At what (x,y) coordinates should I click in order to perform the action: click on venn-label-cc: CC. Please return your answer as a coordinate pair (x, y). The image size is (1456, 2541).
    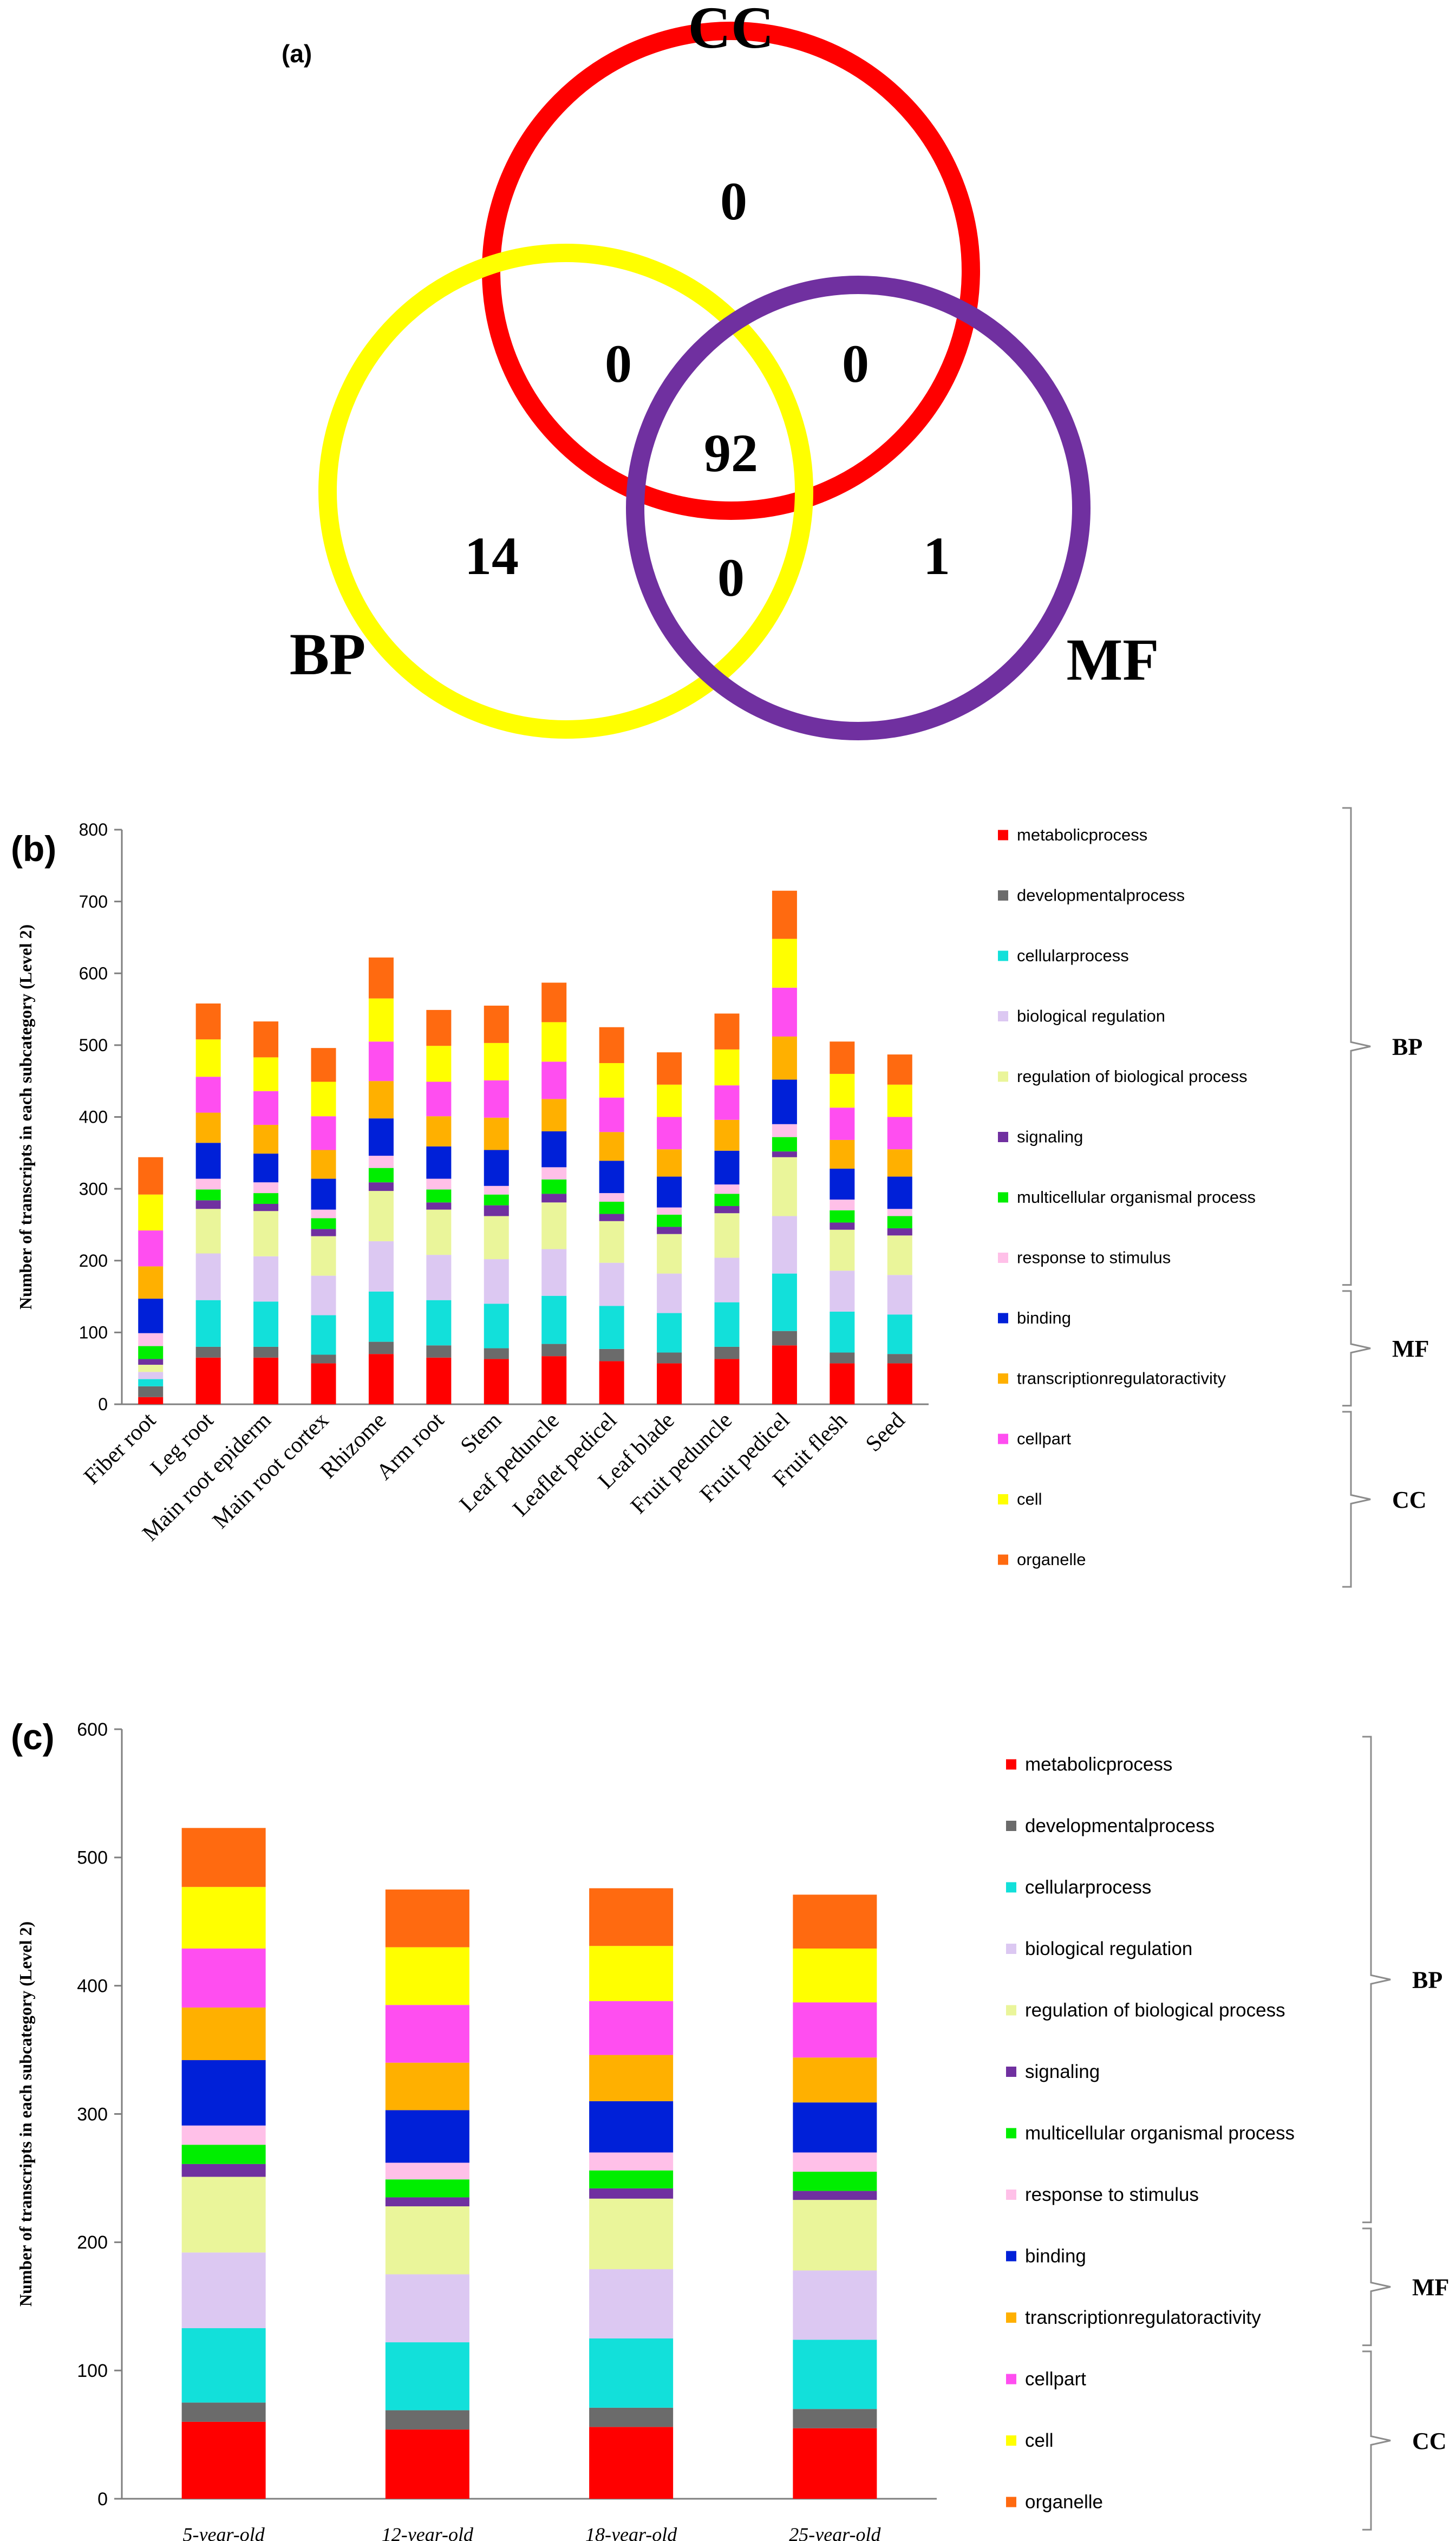
    Looking at the image, I should click on (731, 30).